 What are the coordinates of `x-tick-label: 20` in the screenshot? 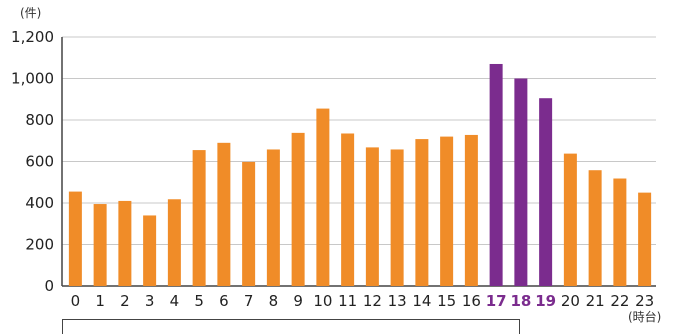 It's located at (570, 301).